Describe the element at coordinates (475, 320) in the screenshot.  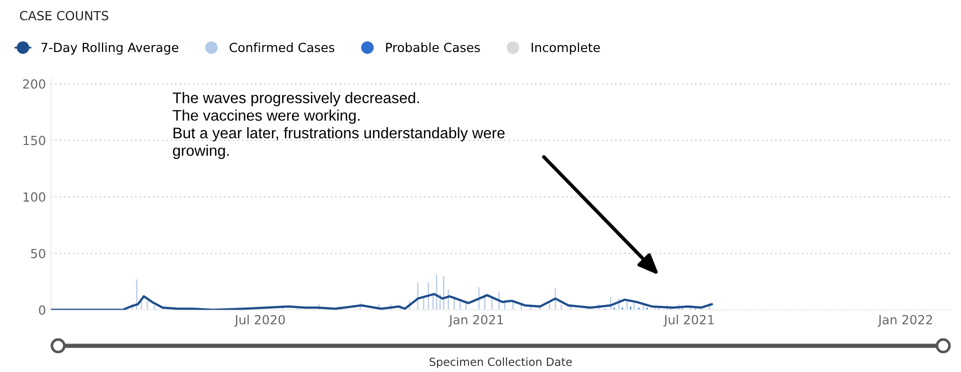
I see `x-tick-label: Jan 2021` at that location.